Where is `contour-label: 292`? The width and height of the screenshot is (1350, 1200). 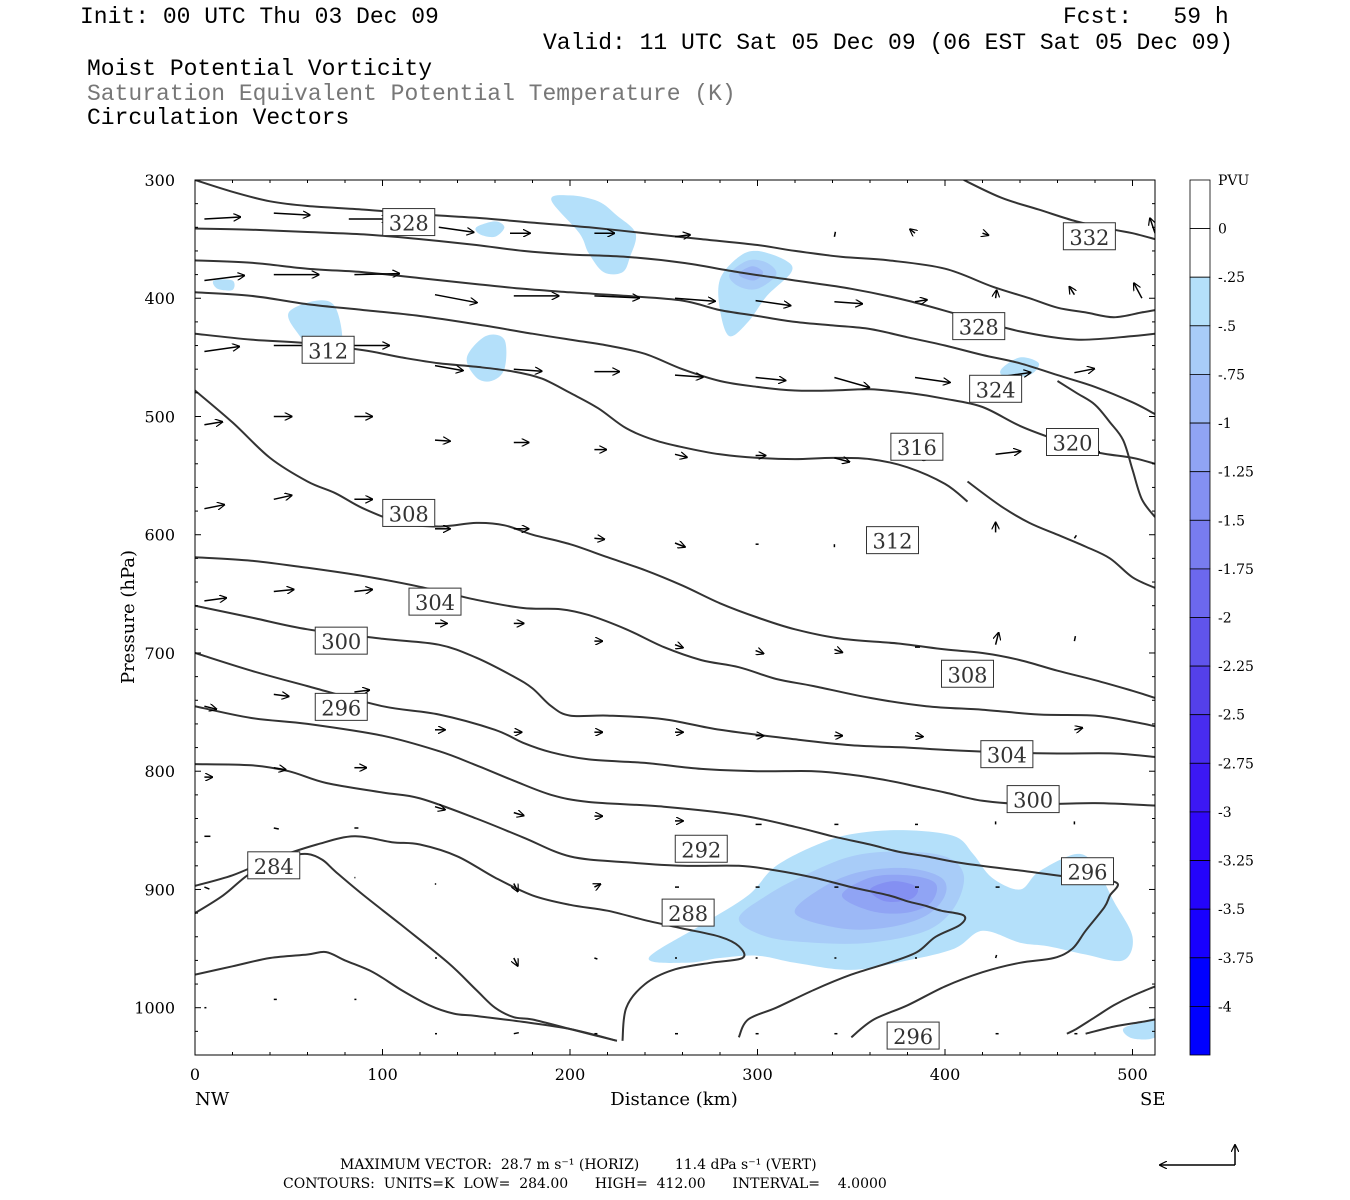 contour-label: 292 is located at coordinates (701, 848).